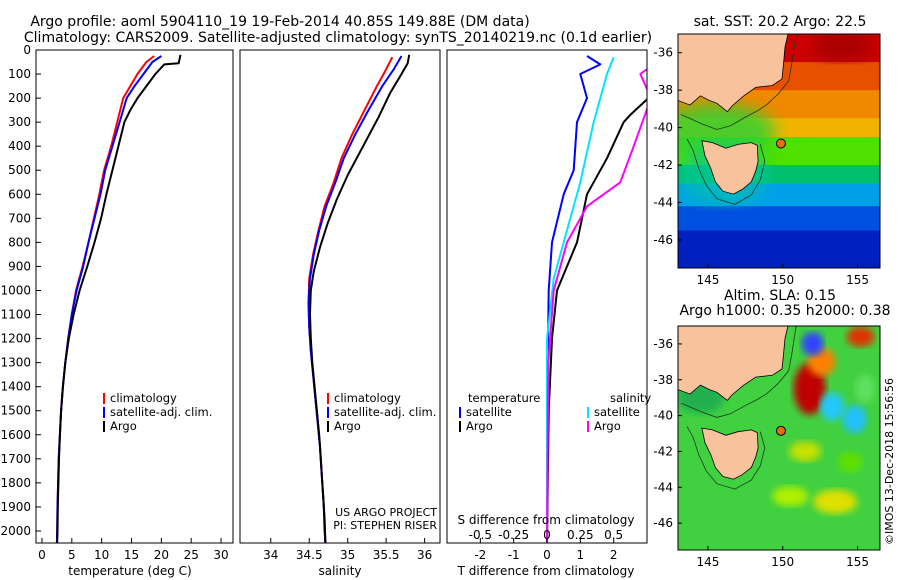 This screenshot has height=580, width=900. What do you see at coordinates (780, 22) in the screenshot?
I see `sst-map-title: sat. SST: 20.2 Argo: 22.5` at bounding box center [780, 22].